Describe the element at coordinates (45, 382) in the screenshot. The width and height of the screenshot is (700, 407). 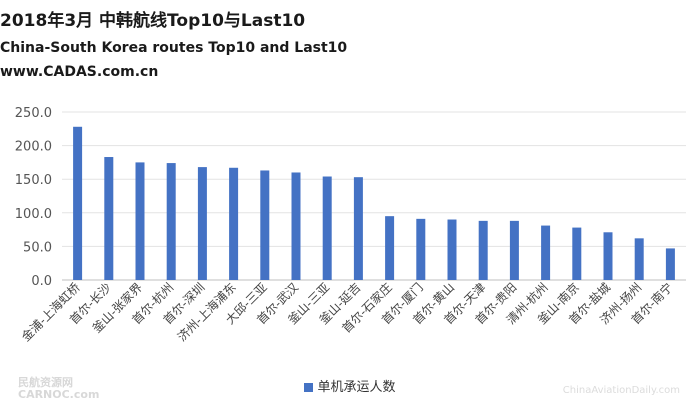
I see `watermark-carnoc-cn: 民航资源网` at that location.